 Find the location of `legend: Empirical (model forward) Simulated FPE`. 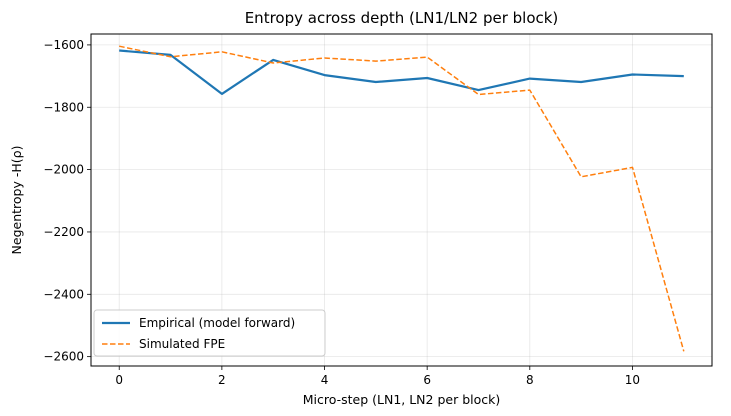

legend: Empirical (model forward) Simulated FPE is located at coordinates (209, 333).